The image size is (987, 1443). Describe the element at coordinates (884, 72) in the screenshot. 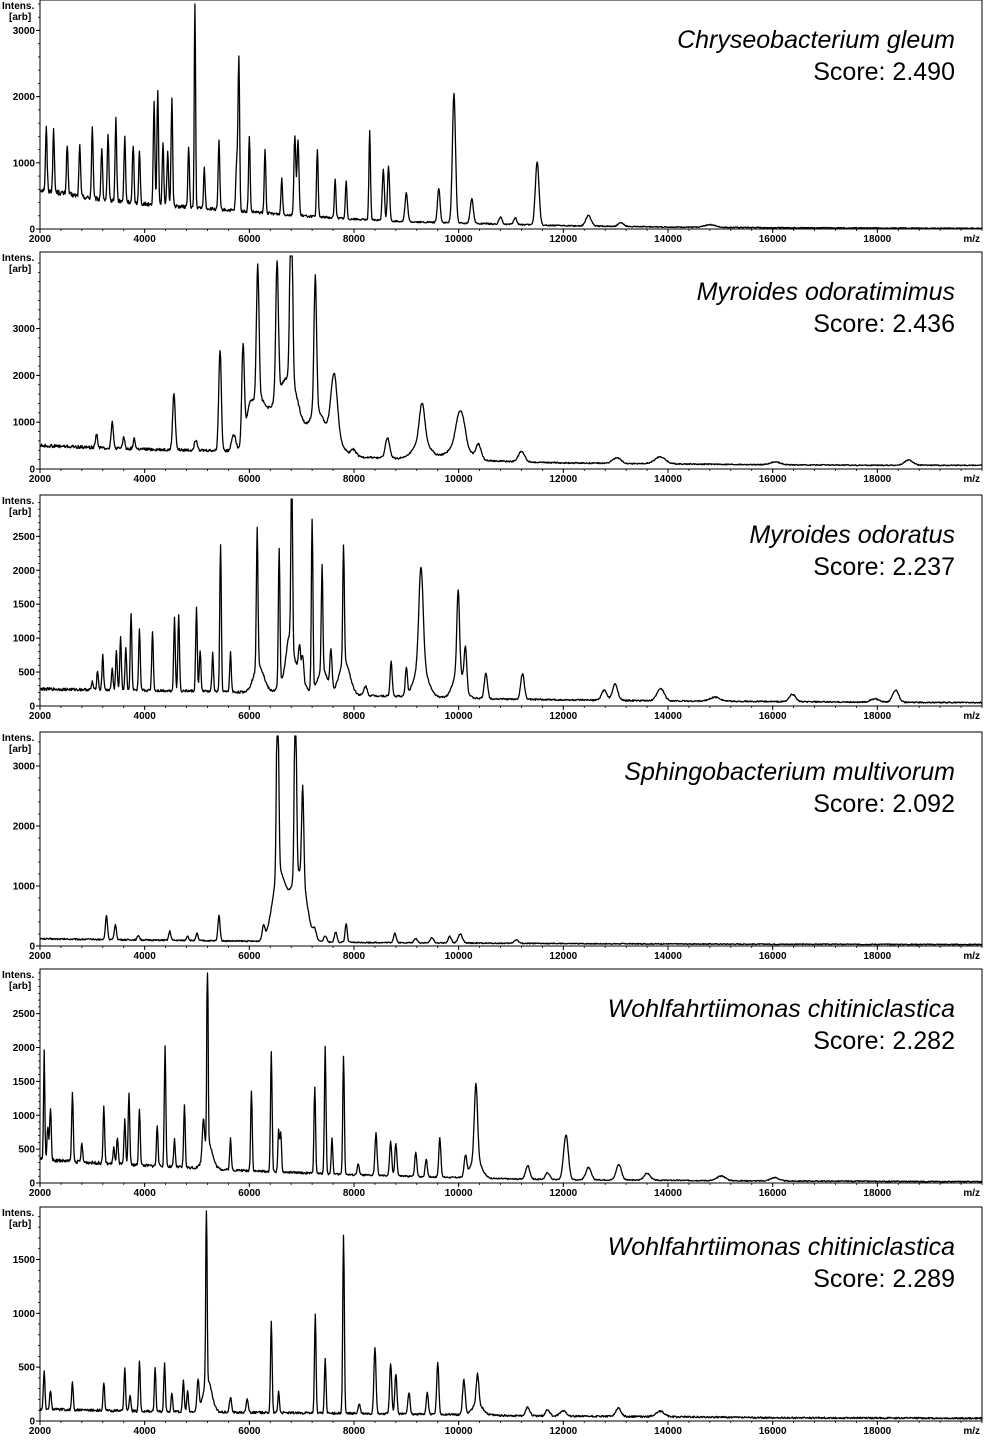

I see `identification-score: Score: 2.490` at that location.